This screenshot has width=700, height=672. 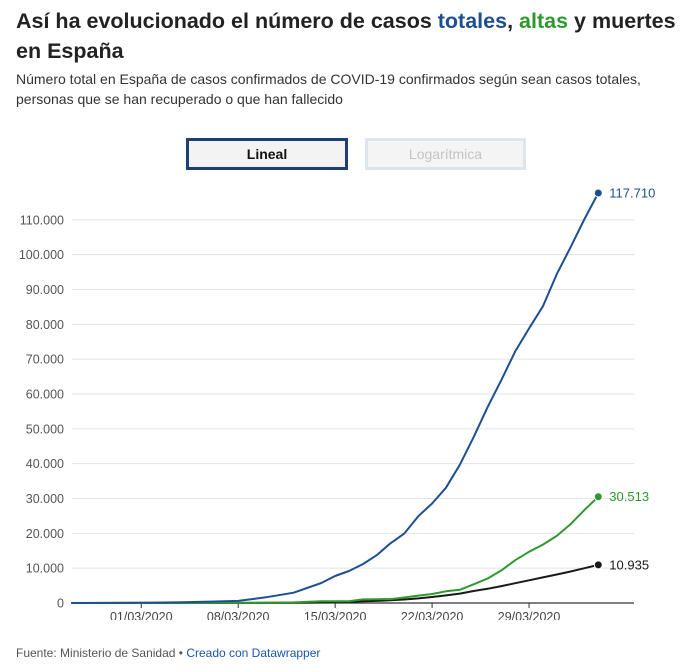 I want to click on x-tick-label: 29/03/2020, so click(x=529, y=615).